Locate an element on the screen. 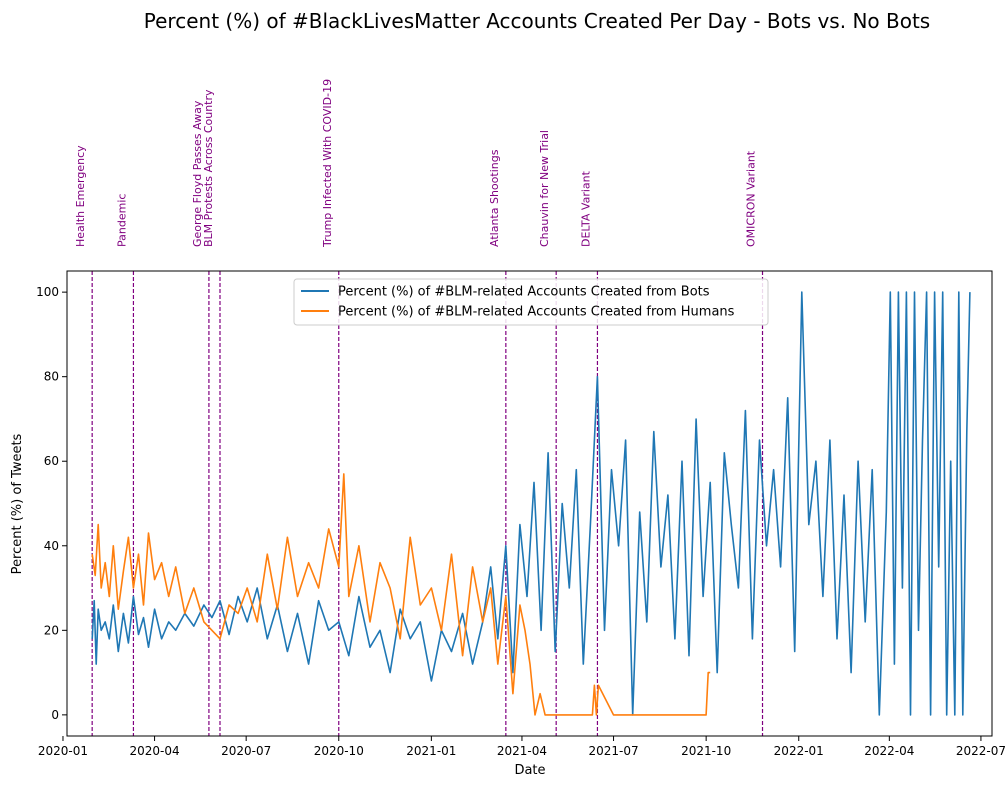  x-tick-label: 2021-04 is located at coordinates (522, 751).